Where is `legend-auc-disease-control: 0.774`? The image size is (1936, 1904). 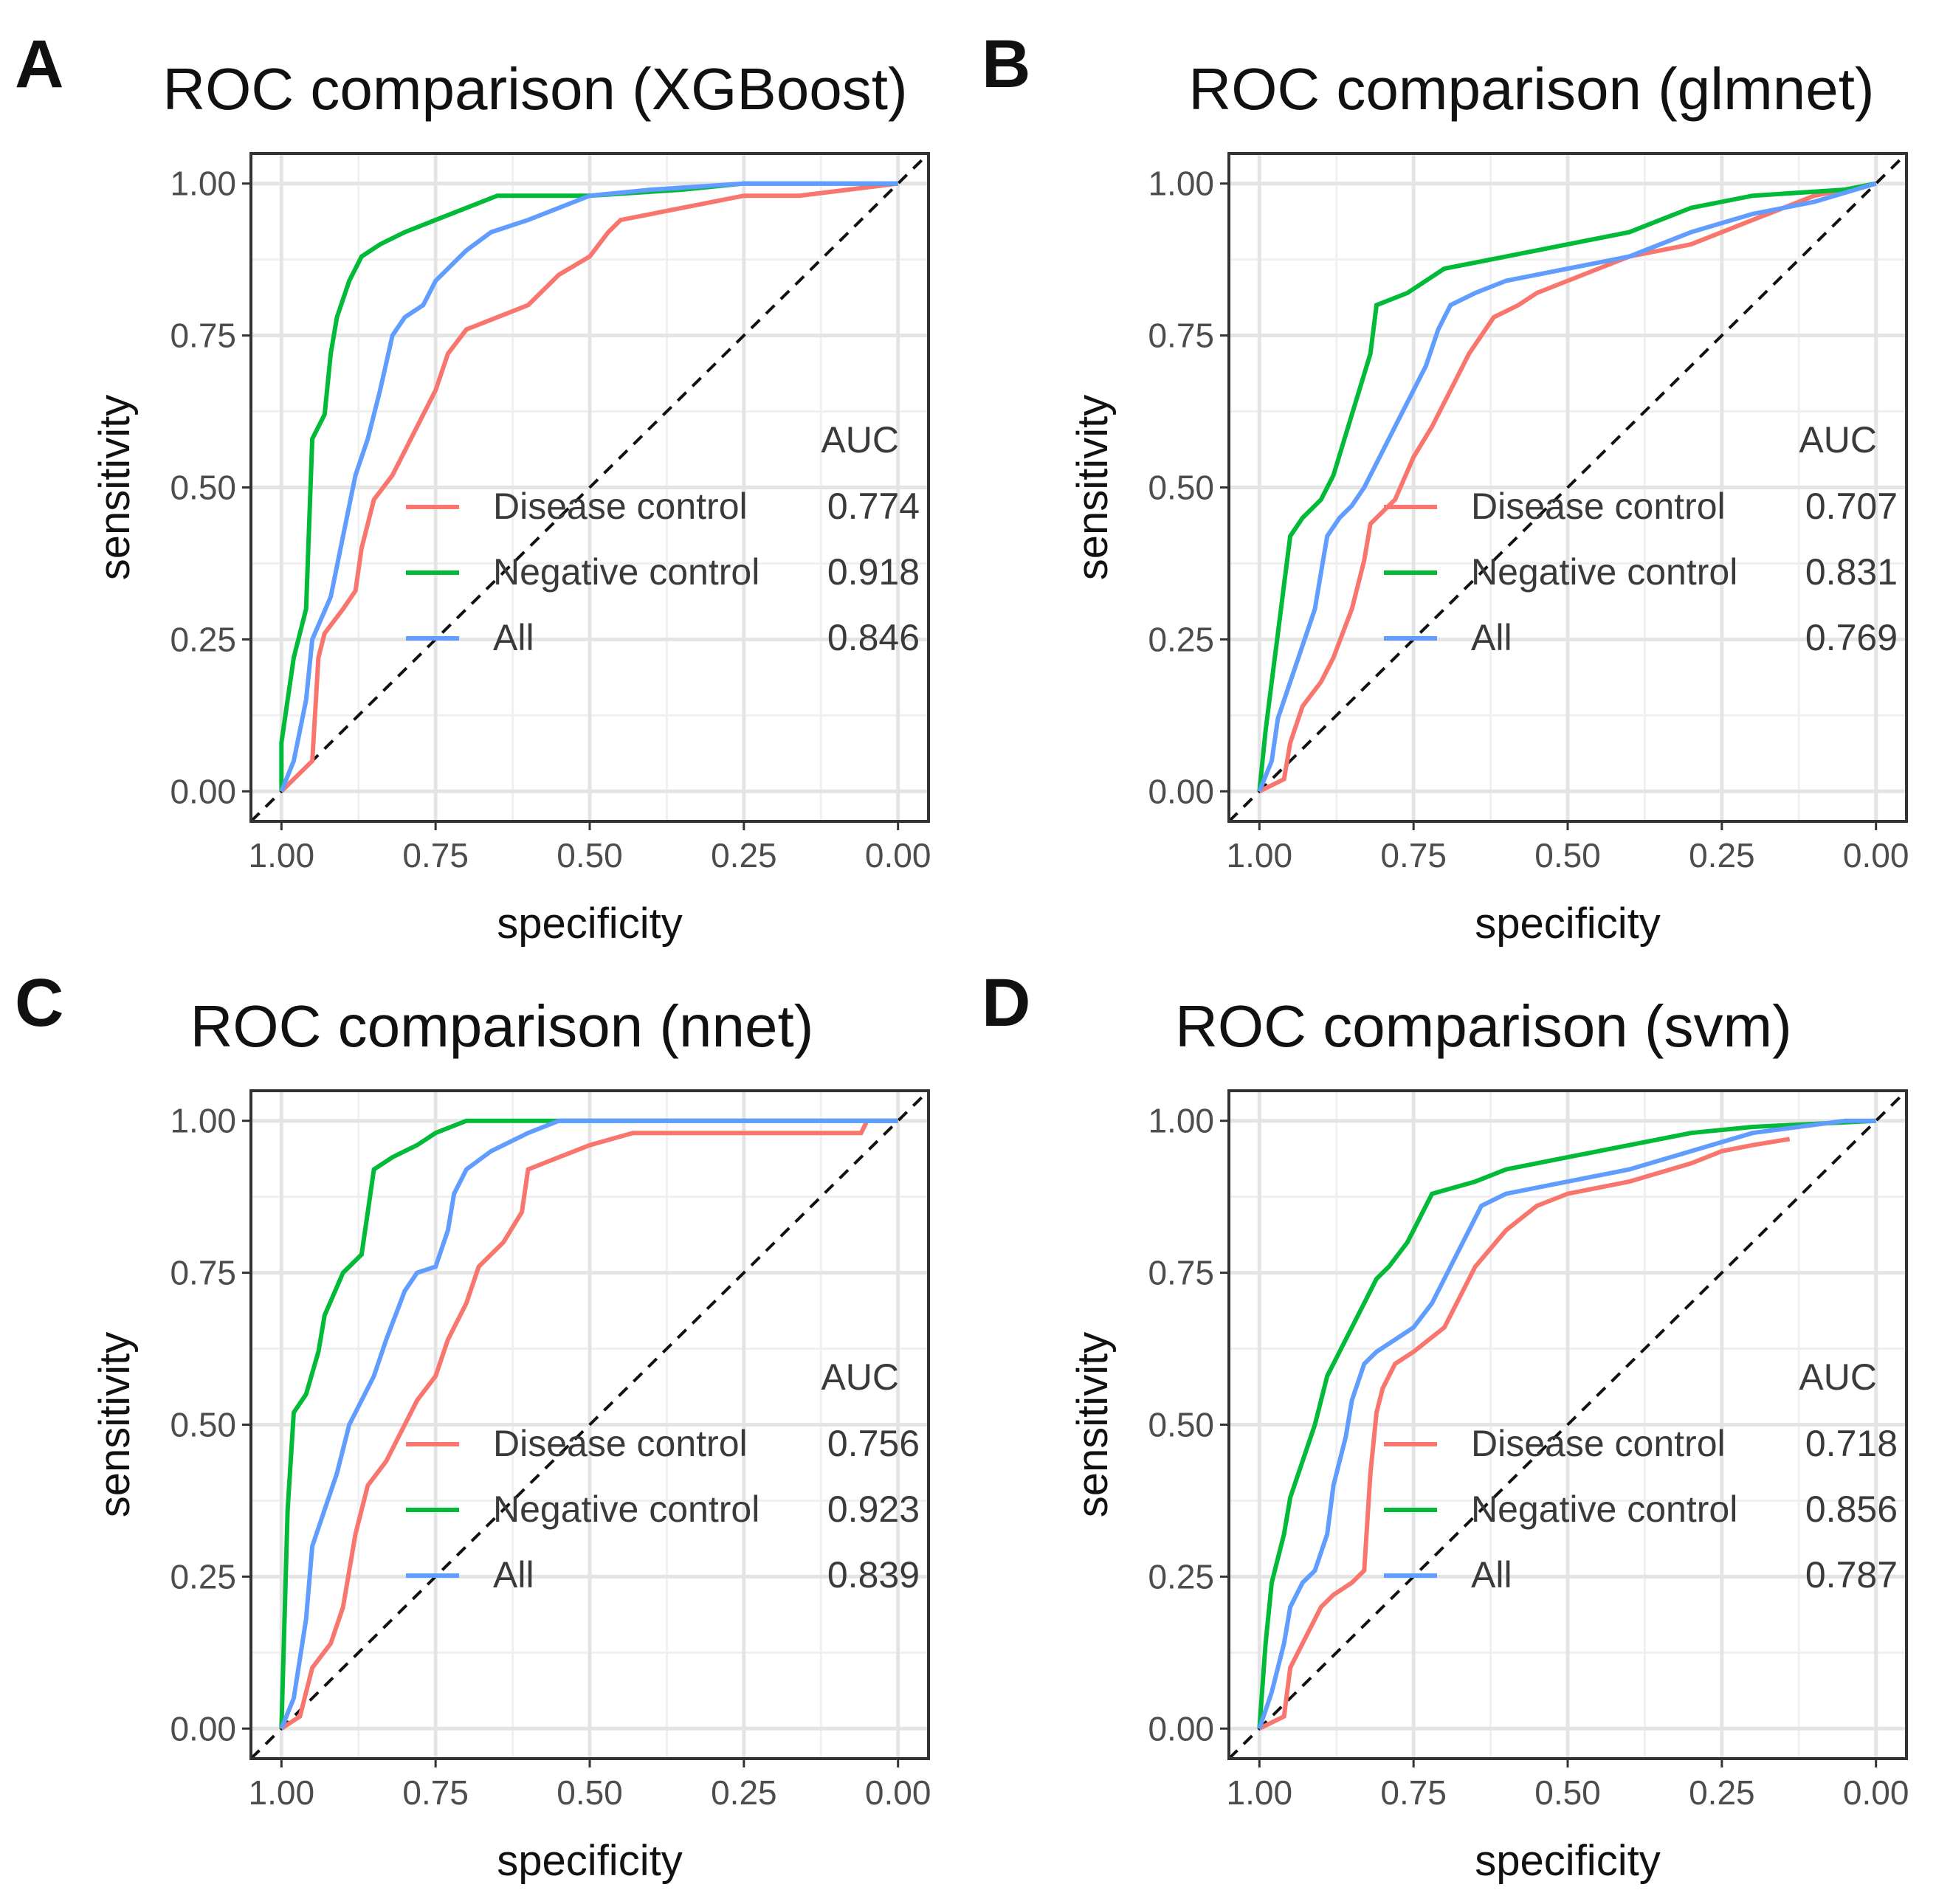 legend-auc-disease-control: 0.774 is located at coordinates (873, 507).